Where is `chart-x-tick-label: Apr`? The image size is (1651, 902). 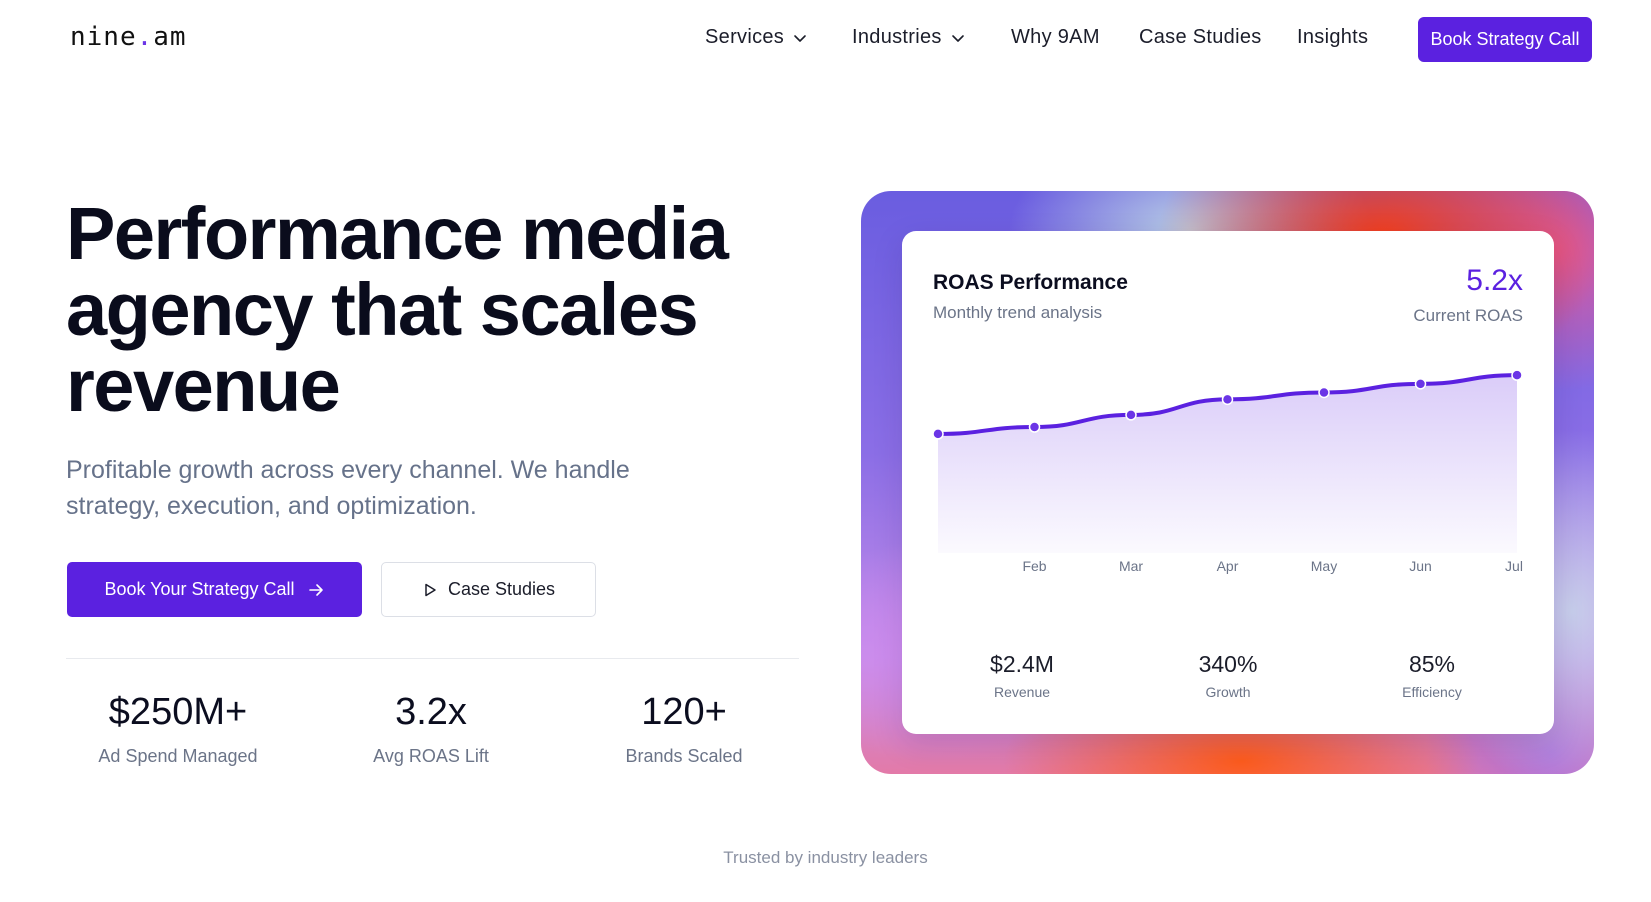
chart-x-tick-label: Apr is located at coordinates (1228, 566).